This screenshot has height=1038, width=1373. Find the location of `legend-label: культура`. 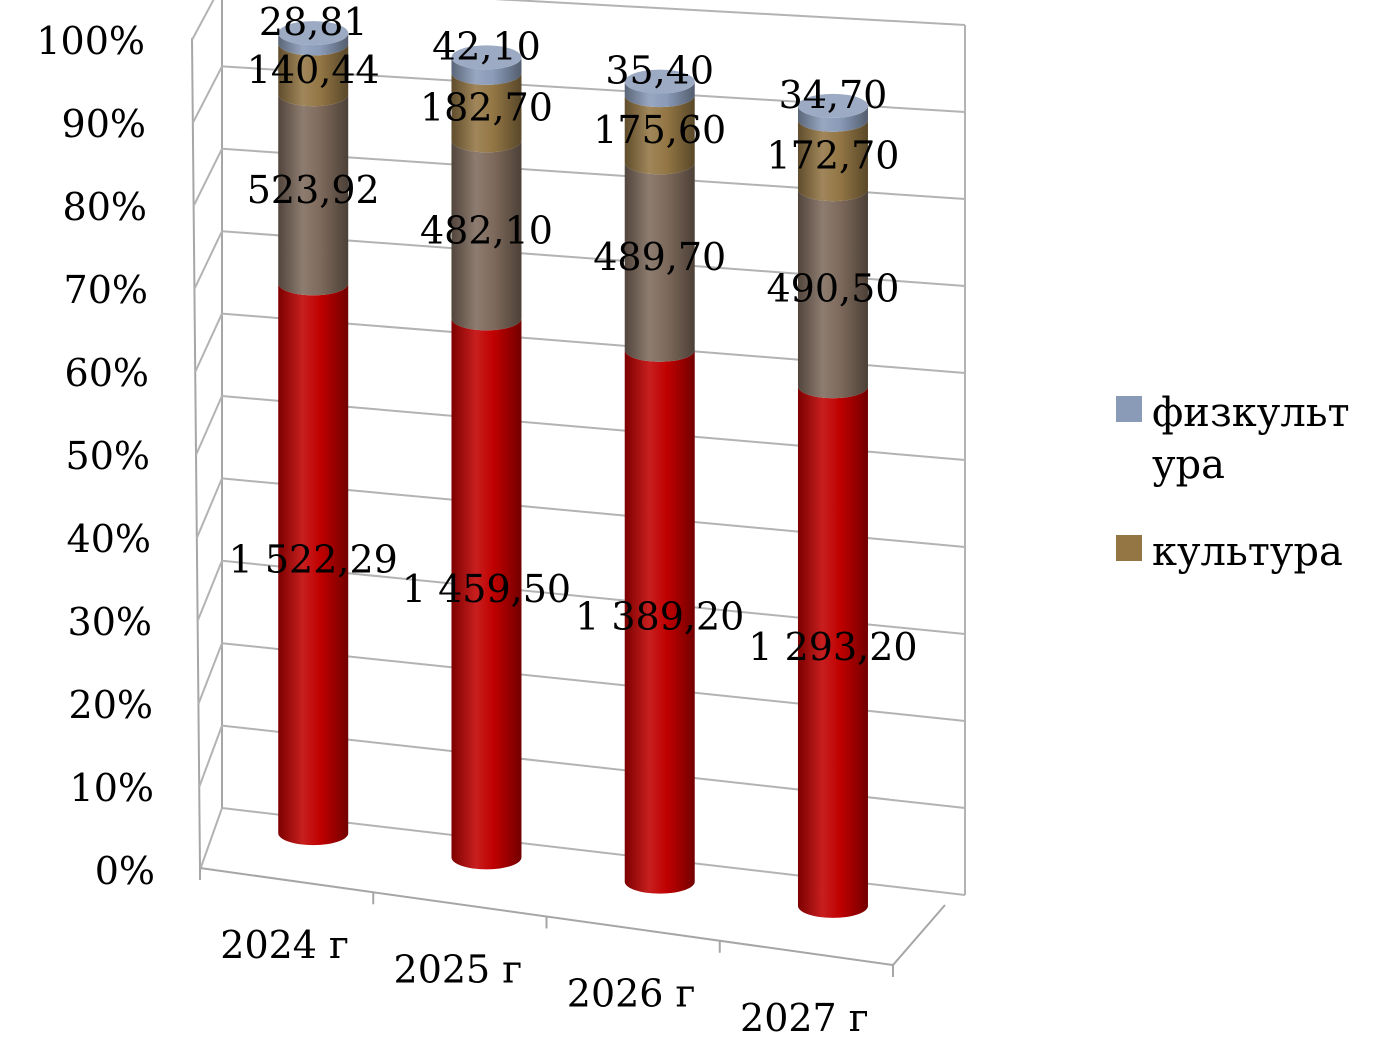

legend-label: культура is located at coordinates (1247, 552).